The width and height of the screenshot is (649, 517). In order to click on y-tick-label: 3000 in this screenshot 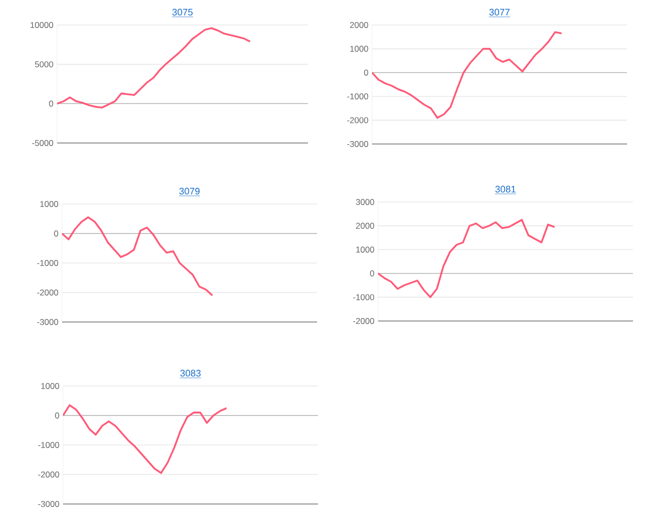, I will do `click(365, 202)`.